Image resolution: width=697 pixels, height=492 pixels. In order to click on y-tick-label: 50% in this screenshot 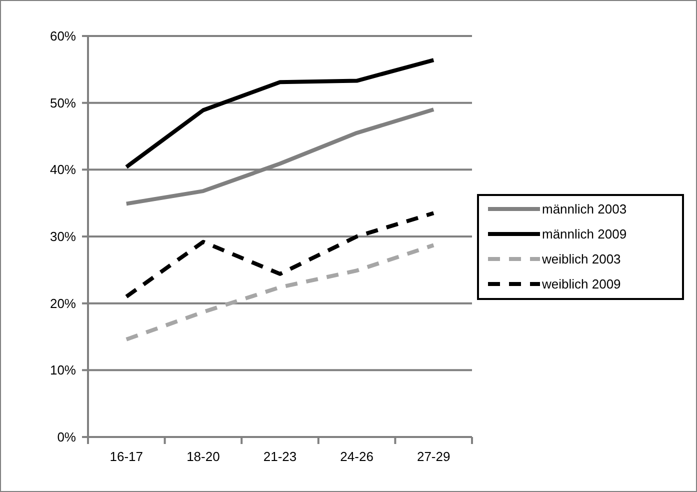, I will do `click(63, 102)`.